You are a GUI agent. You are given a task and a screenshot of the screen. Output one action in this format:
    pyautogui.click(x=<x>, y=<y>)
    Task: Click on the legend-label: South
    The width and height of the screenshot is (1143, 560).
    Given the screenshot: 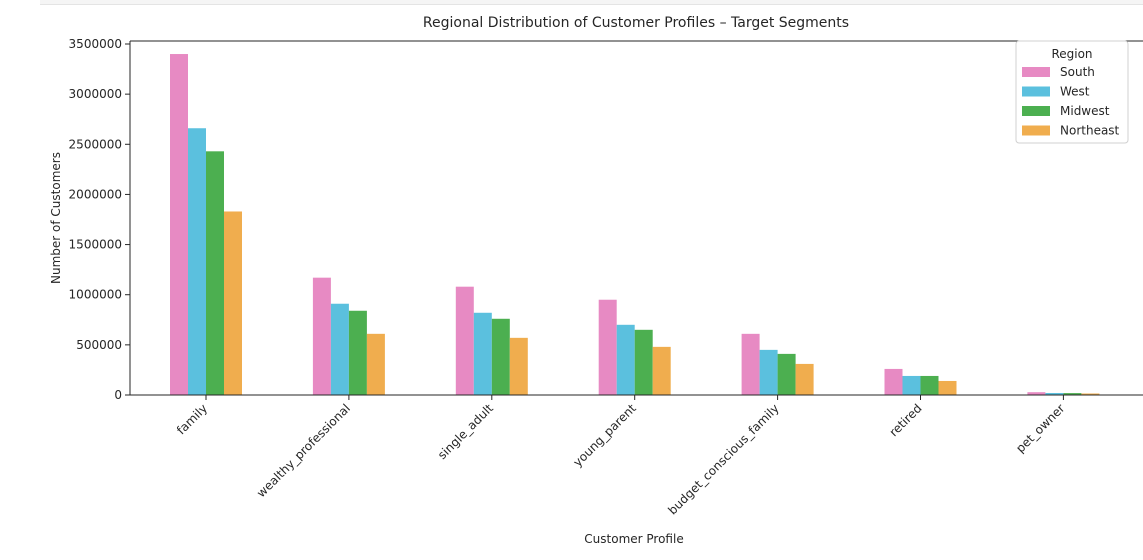 What is the action you would take?
    pyautogui.click(x=1077, y=72)
    